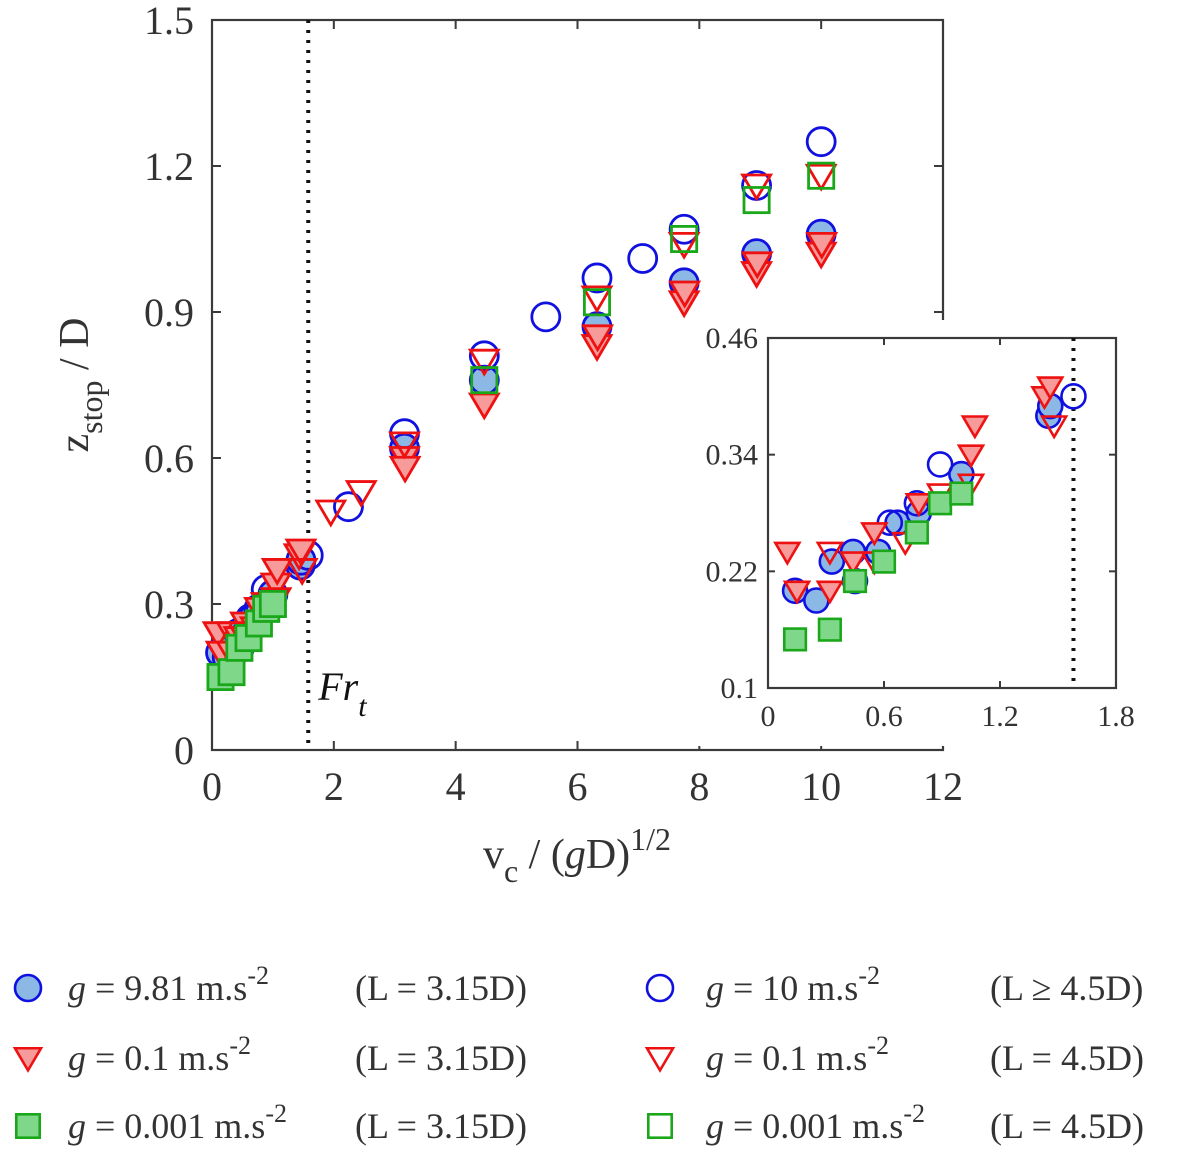 The image size is (1200, 1166). Describe the element at coordinates (166, 988) in the screenshot. I see `legend-value: = 9.81 m.s` at that location.